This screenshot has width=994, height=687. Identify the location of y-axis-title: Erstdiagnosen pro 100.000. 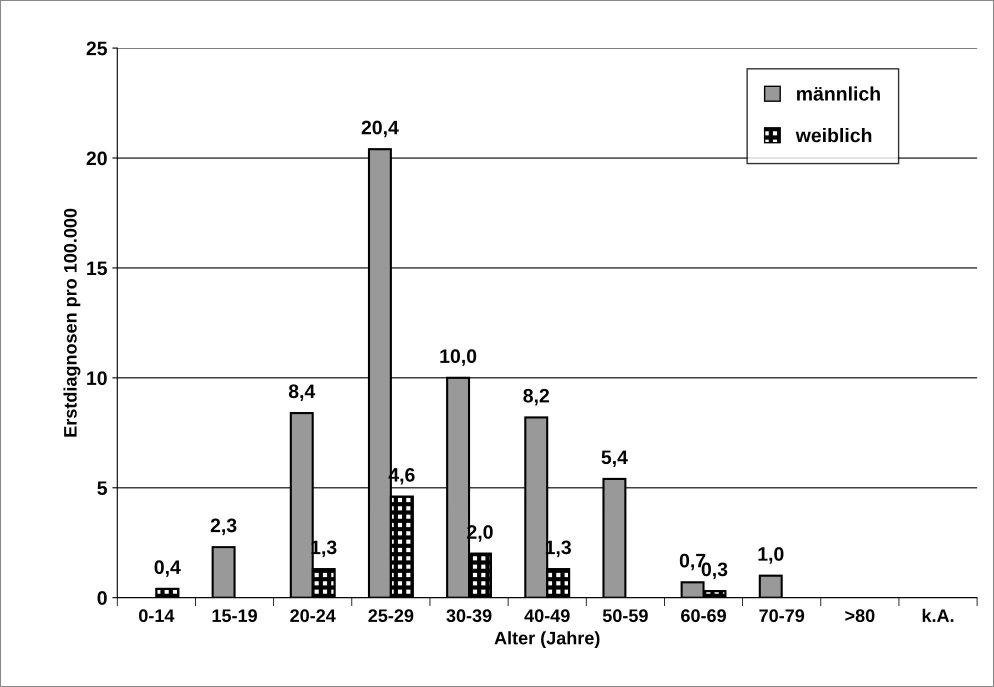
(71, 322).